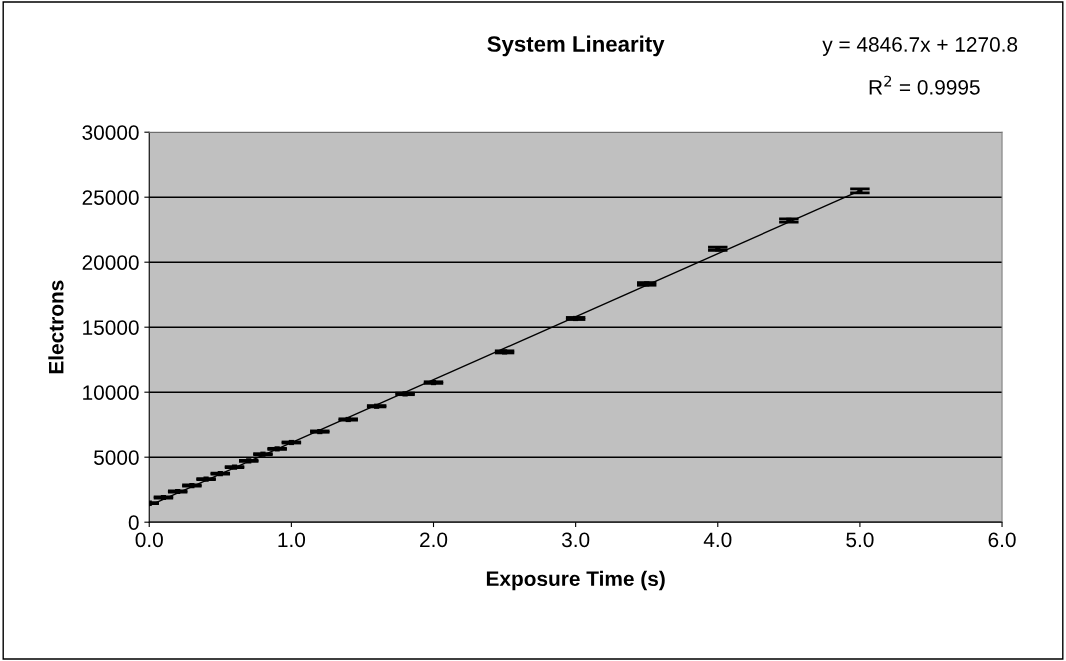  Describe the element at coordinates (110, 197) in the screenshot. I see `y-tick-label: 25000` at that location.